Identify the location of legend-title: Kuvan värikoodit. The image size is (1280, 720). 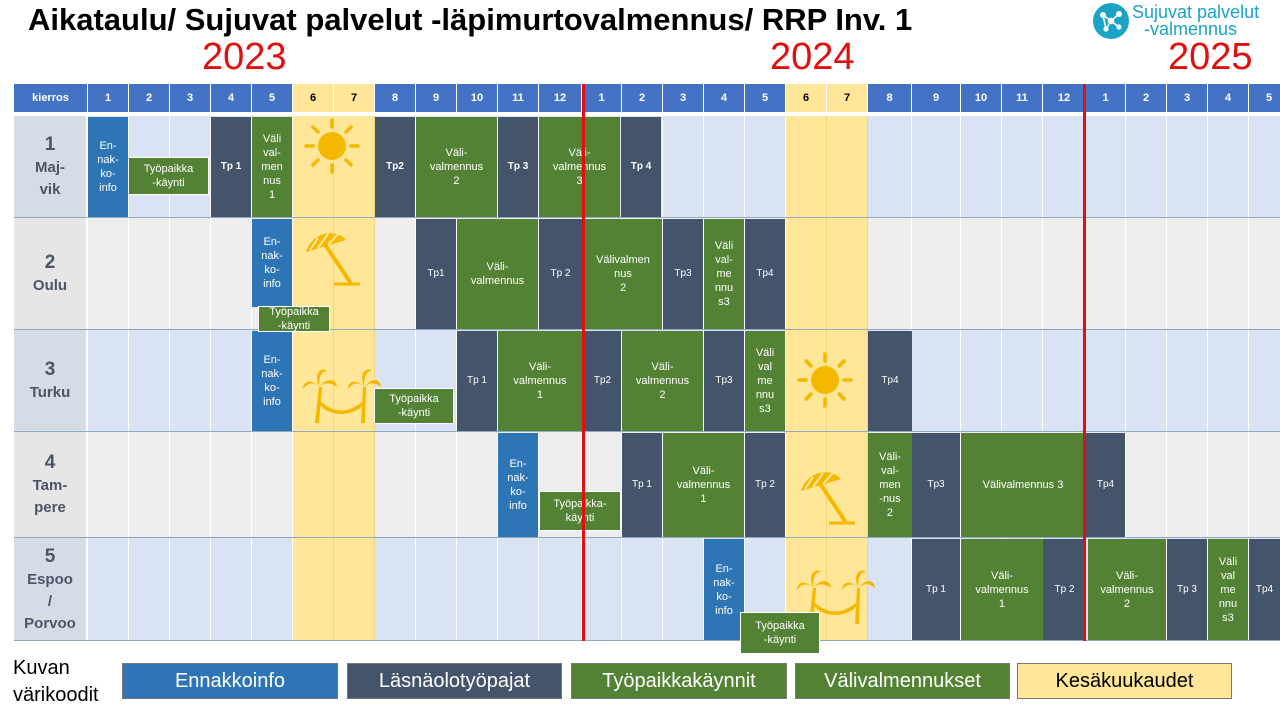
(56, 681).